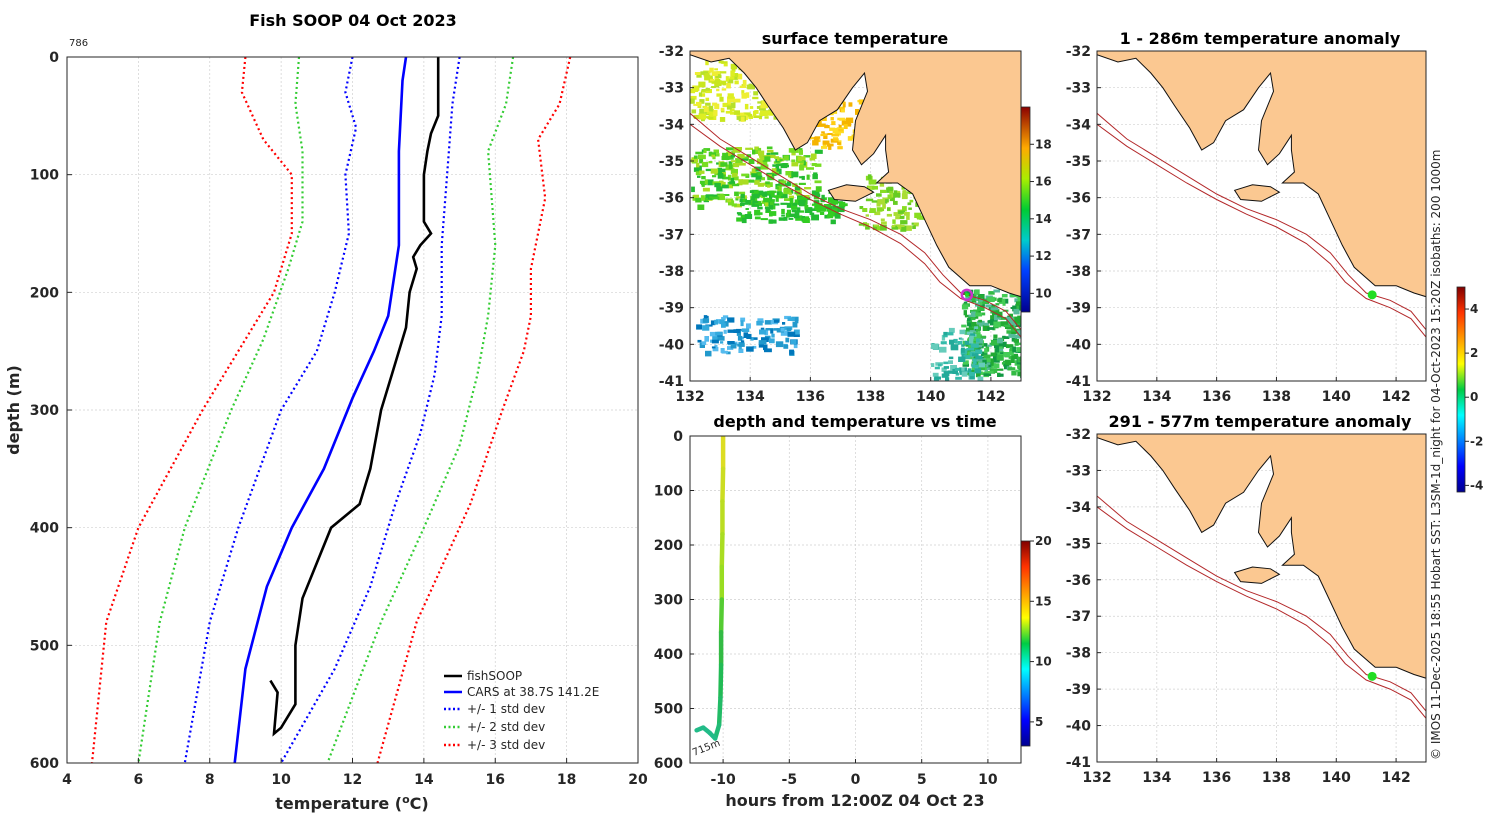 Image resolution: width=1500 pixels, height=820 pixels. I want to click on station-marker-center, so click(966, 294).